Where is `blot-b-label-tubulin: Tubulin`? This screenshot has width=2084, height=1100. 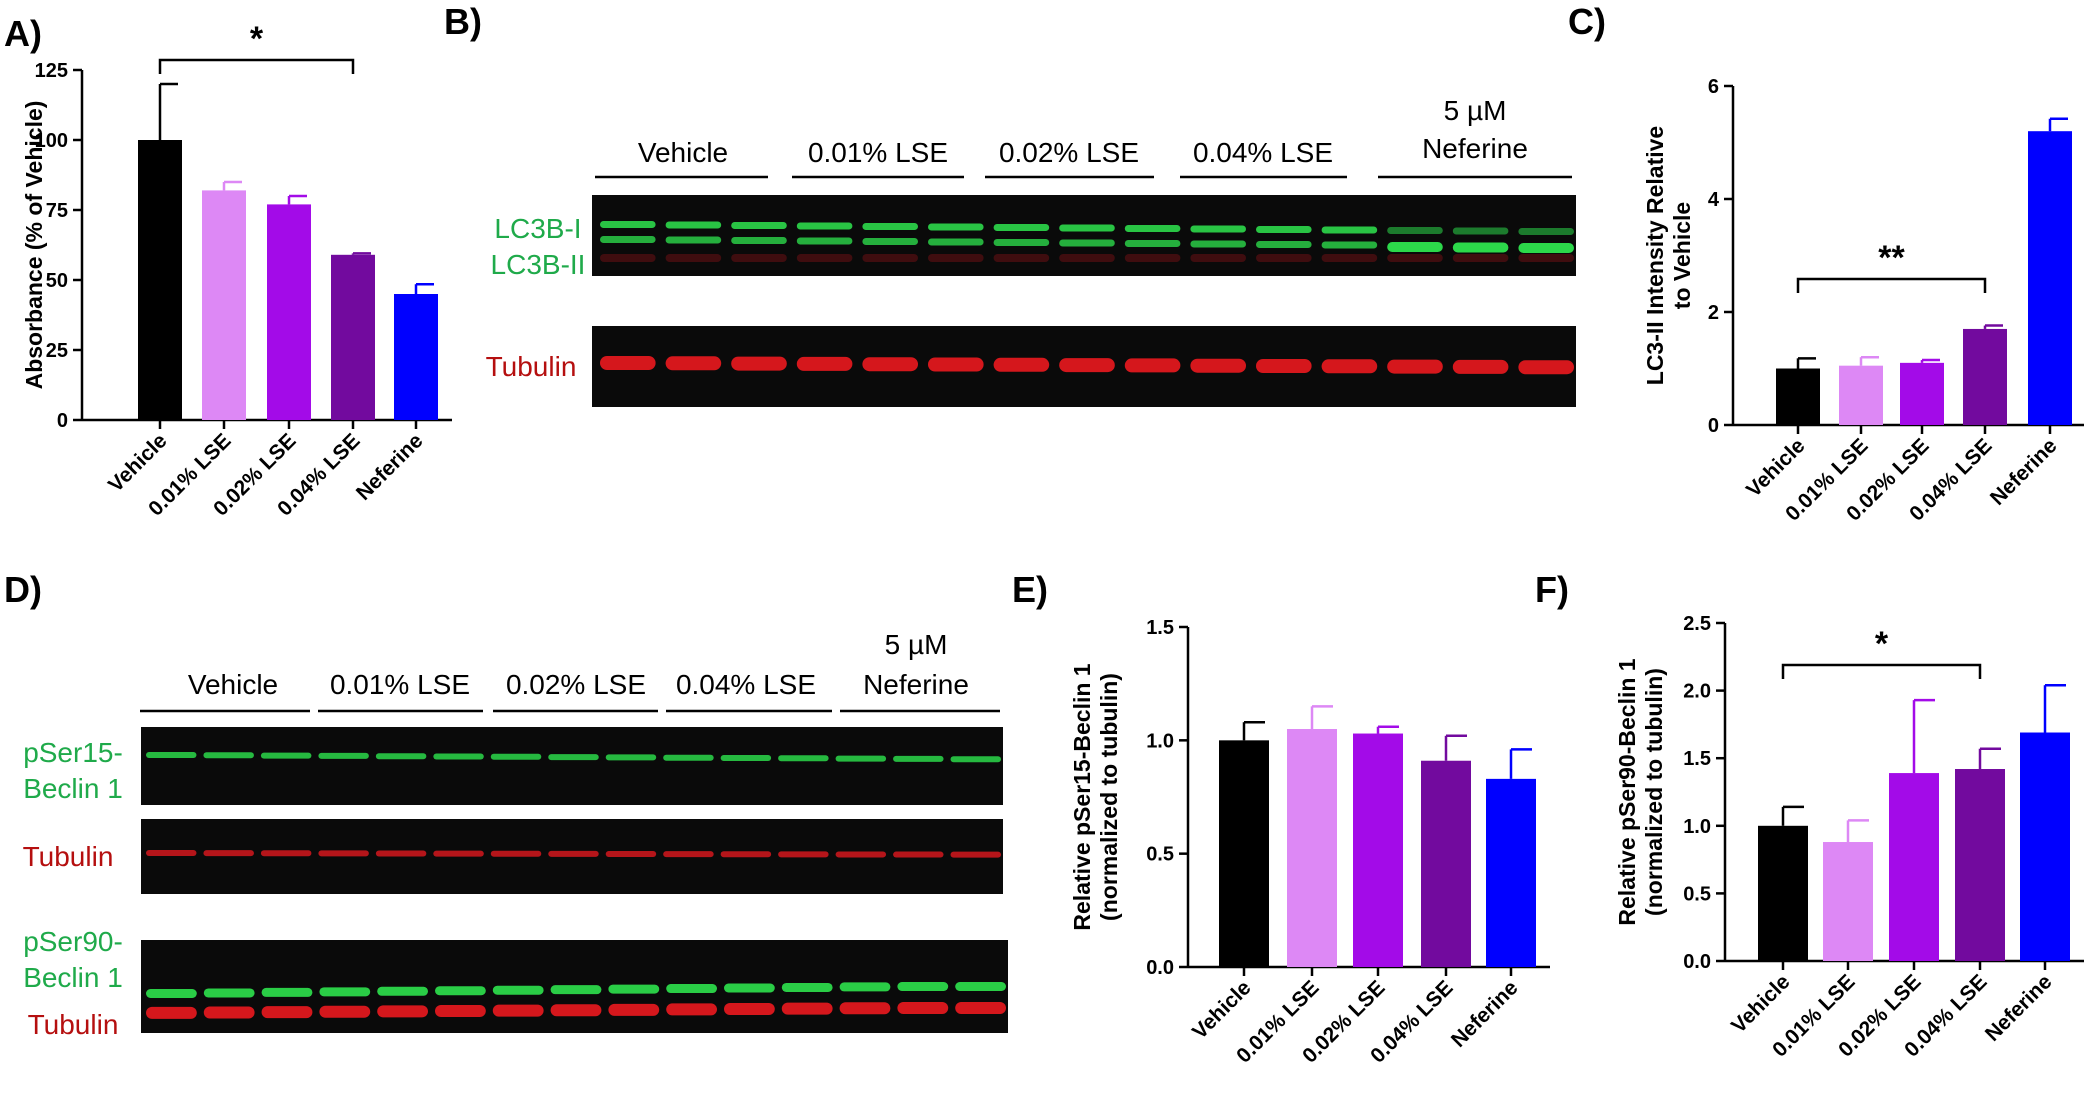 blot-b-label-tubulin: Tubulin is located at coordinates (531, 366).